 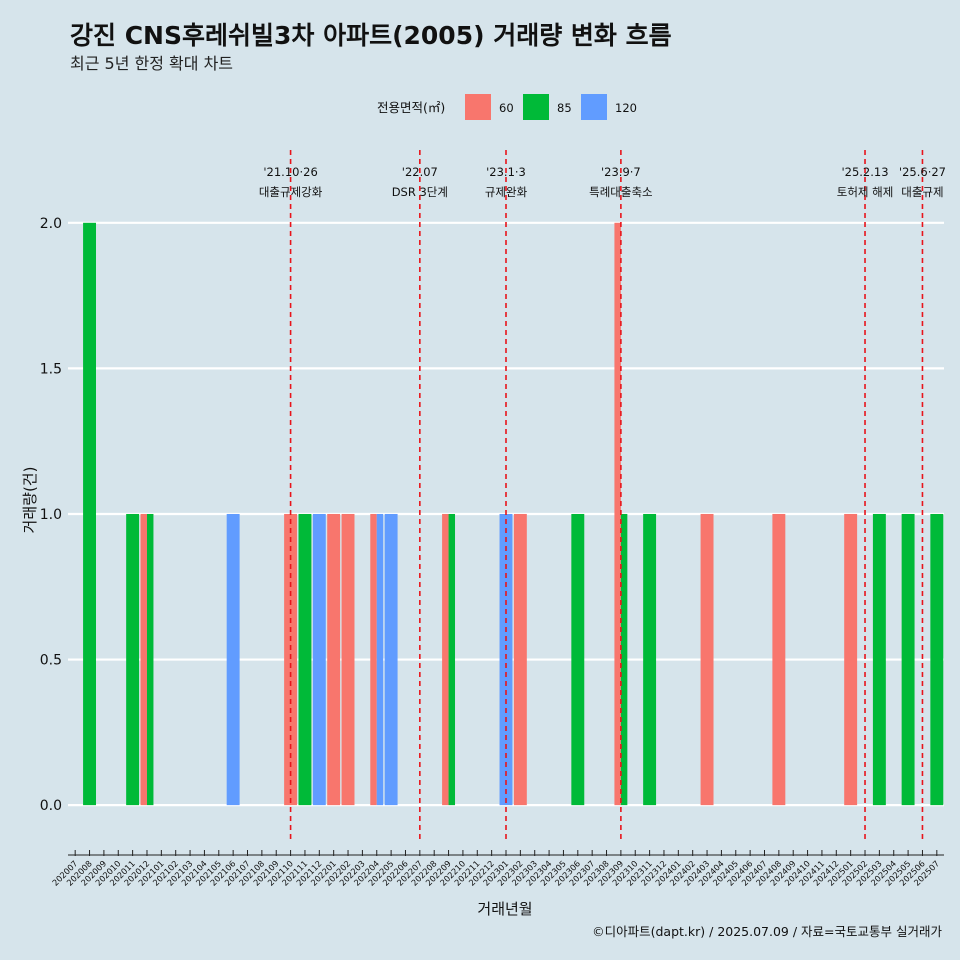 I want to click on event-label-text: 특례대출축소, so click(x=620, y=192).